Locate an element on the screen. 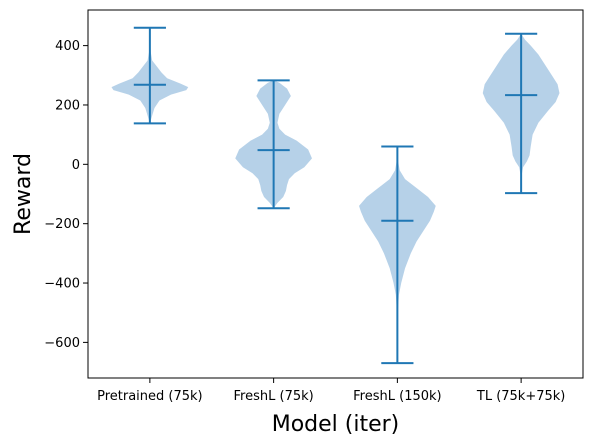 The image size is (594, 444). y-tick-label: 200 is located at coordinates (67, 105).